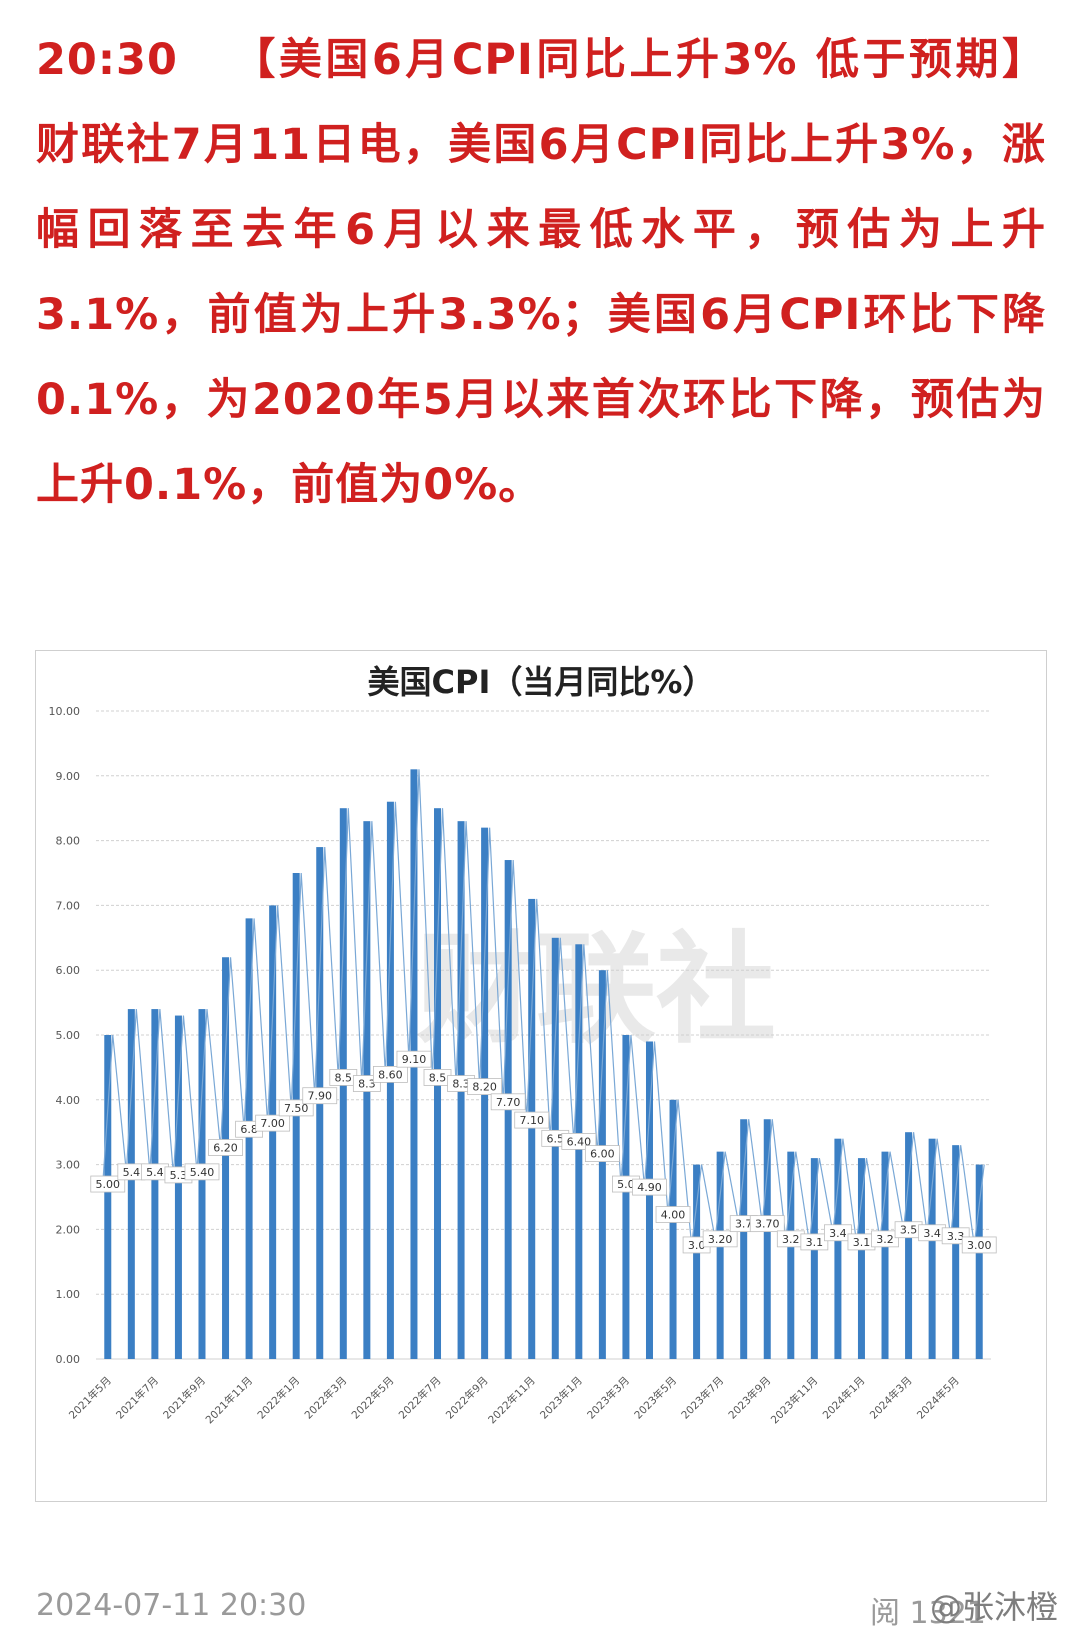 The image size is (1080, 1632). Describe the element at coordinates (420, 1398) in the screenshot. I see `x-tick-label: 2022年7月` at that location.